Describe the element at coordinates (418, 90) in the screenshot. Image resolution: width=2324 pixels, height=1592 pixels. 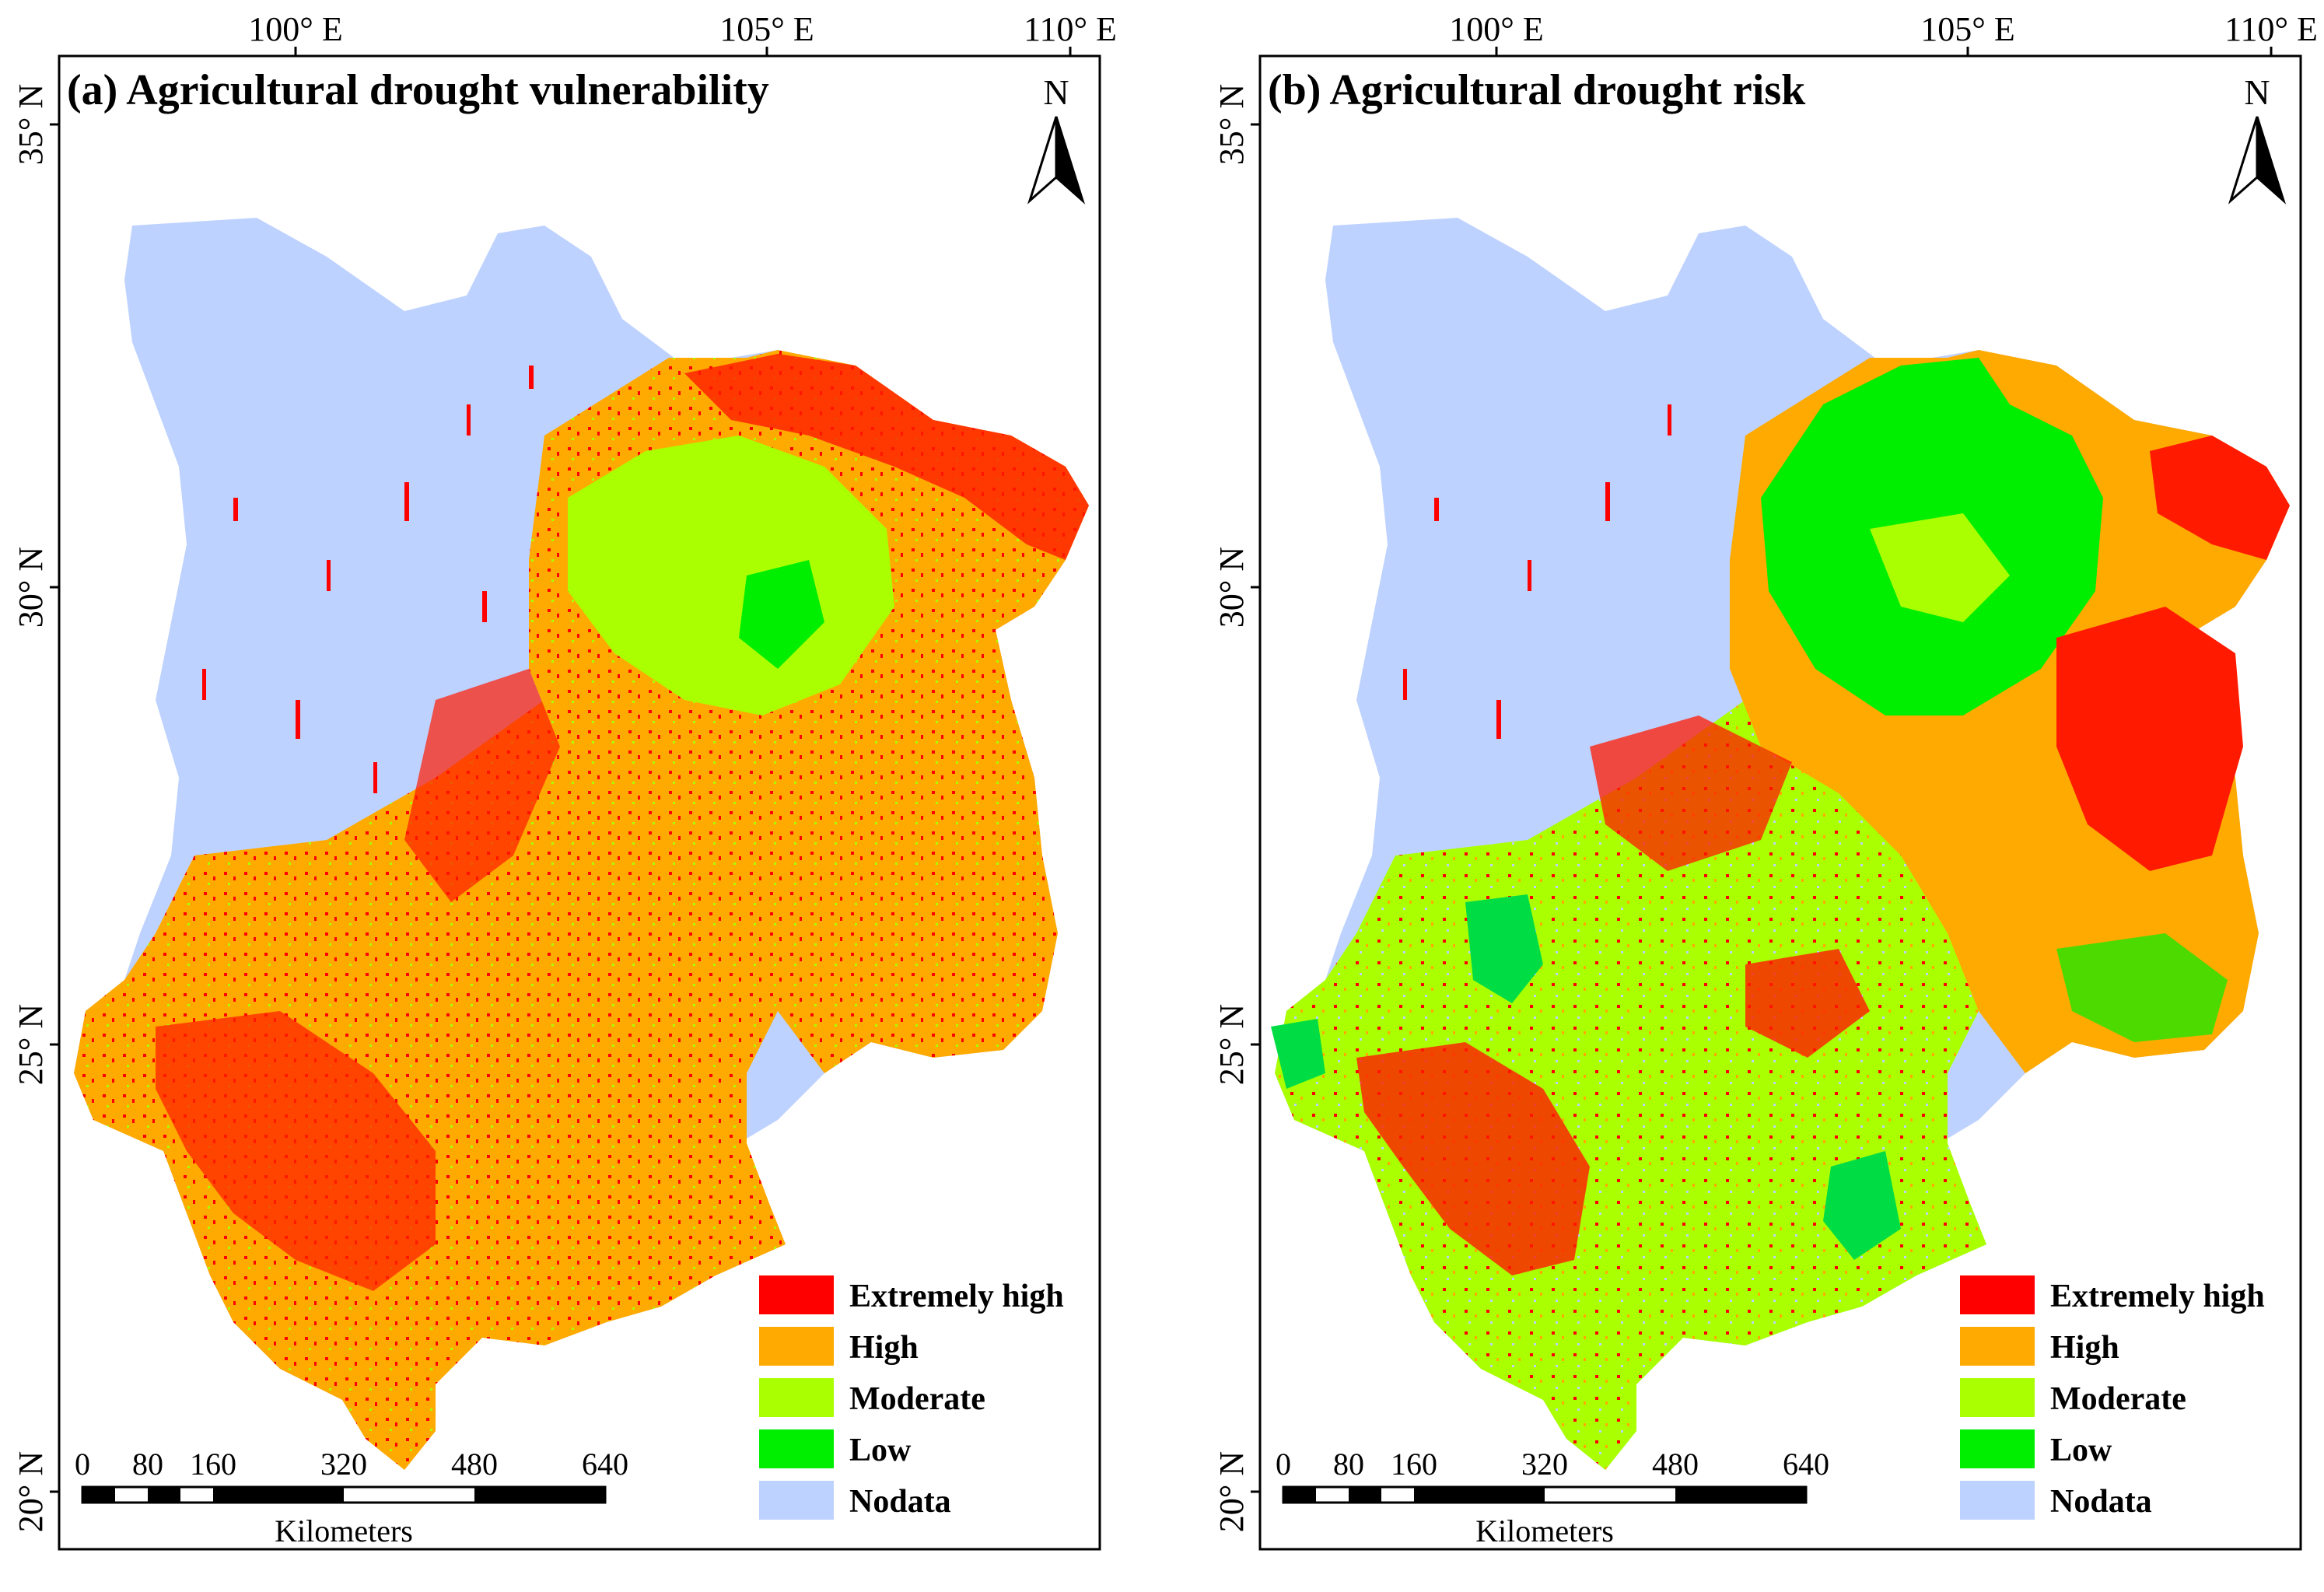
I see `panel-title: (a) Agricultural drought vulnerability` at that location.